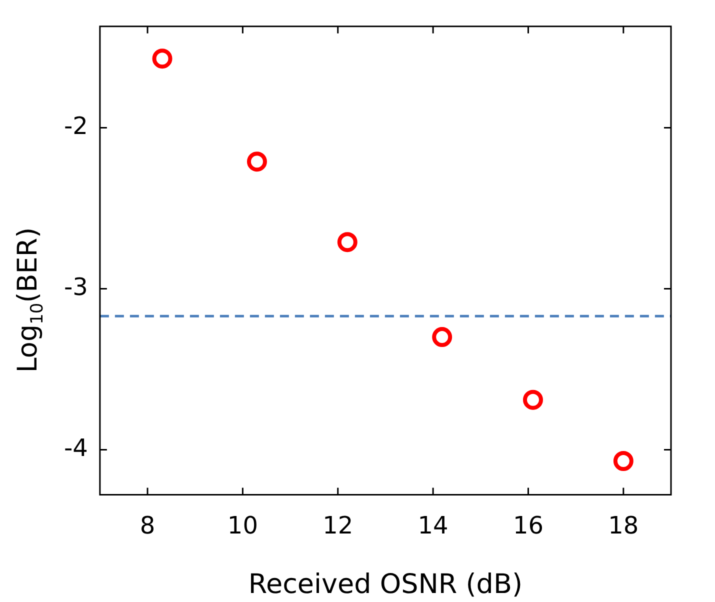 Image resolution: width=715 pixels, height=602 pixels. What do you see at coordinates (76, 287) in the screenshot?
I see `y-tick-label: -3` at bounding box center [76, 287].